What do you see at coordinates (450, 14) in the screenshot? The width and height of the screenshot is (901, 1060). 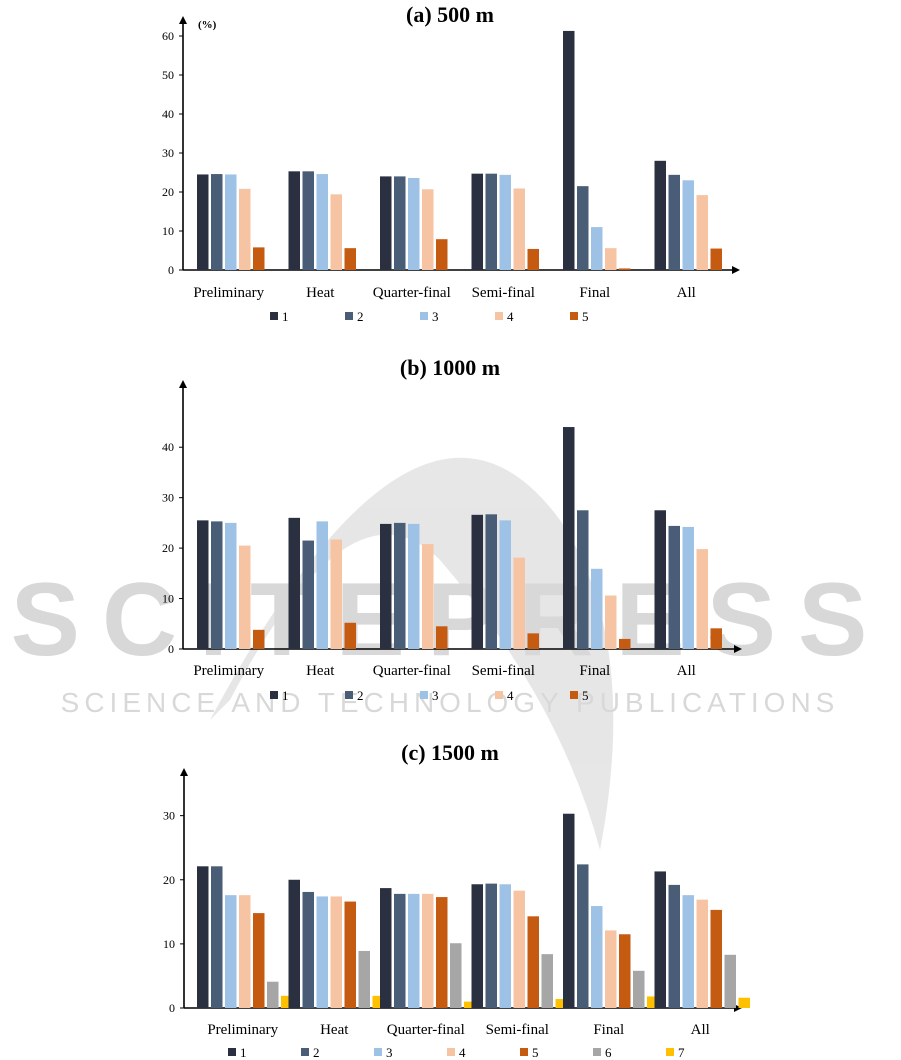 I see `chart-title: (a) 500 m` at bounding box center [450, 14].